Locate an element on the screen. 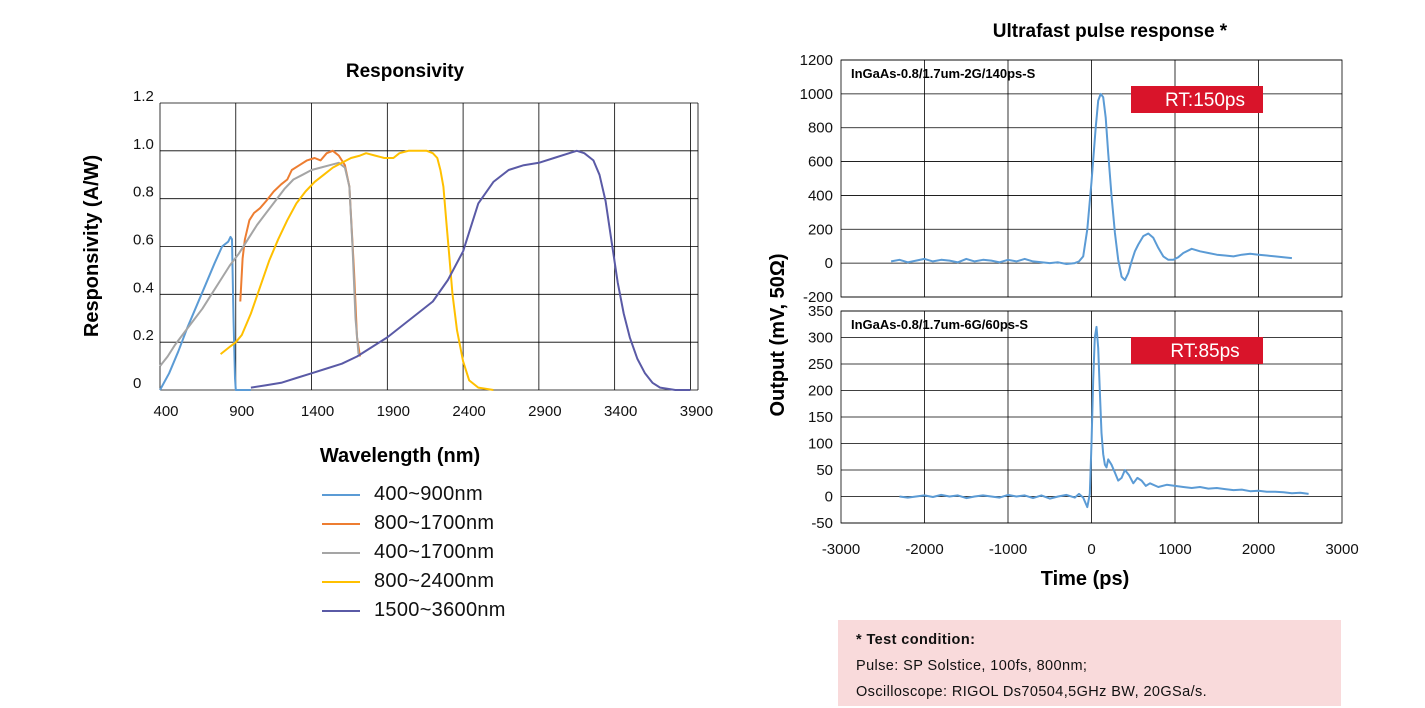 This screenshot has height=708, width=1425. responsivity-title: Responsivity is located at coordinates (405, 71).